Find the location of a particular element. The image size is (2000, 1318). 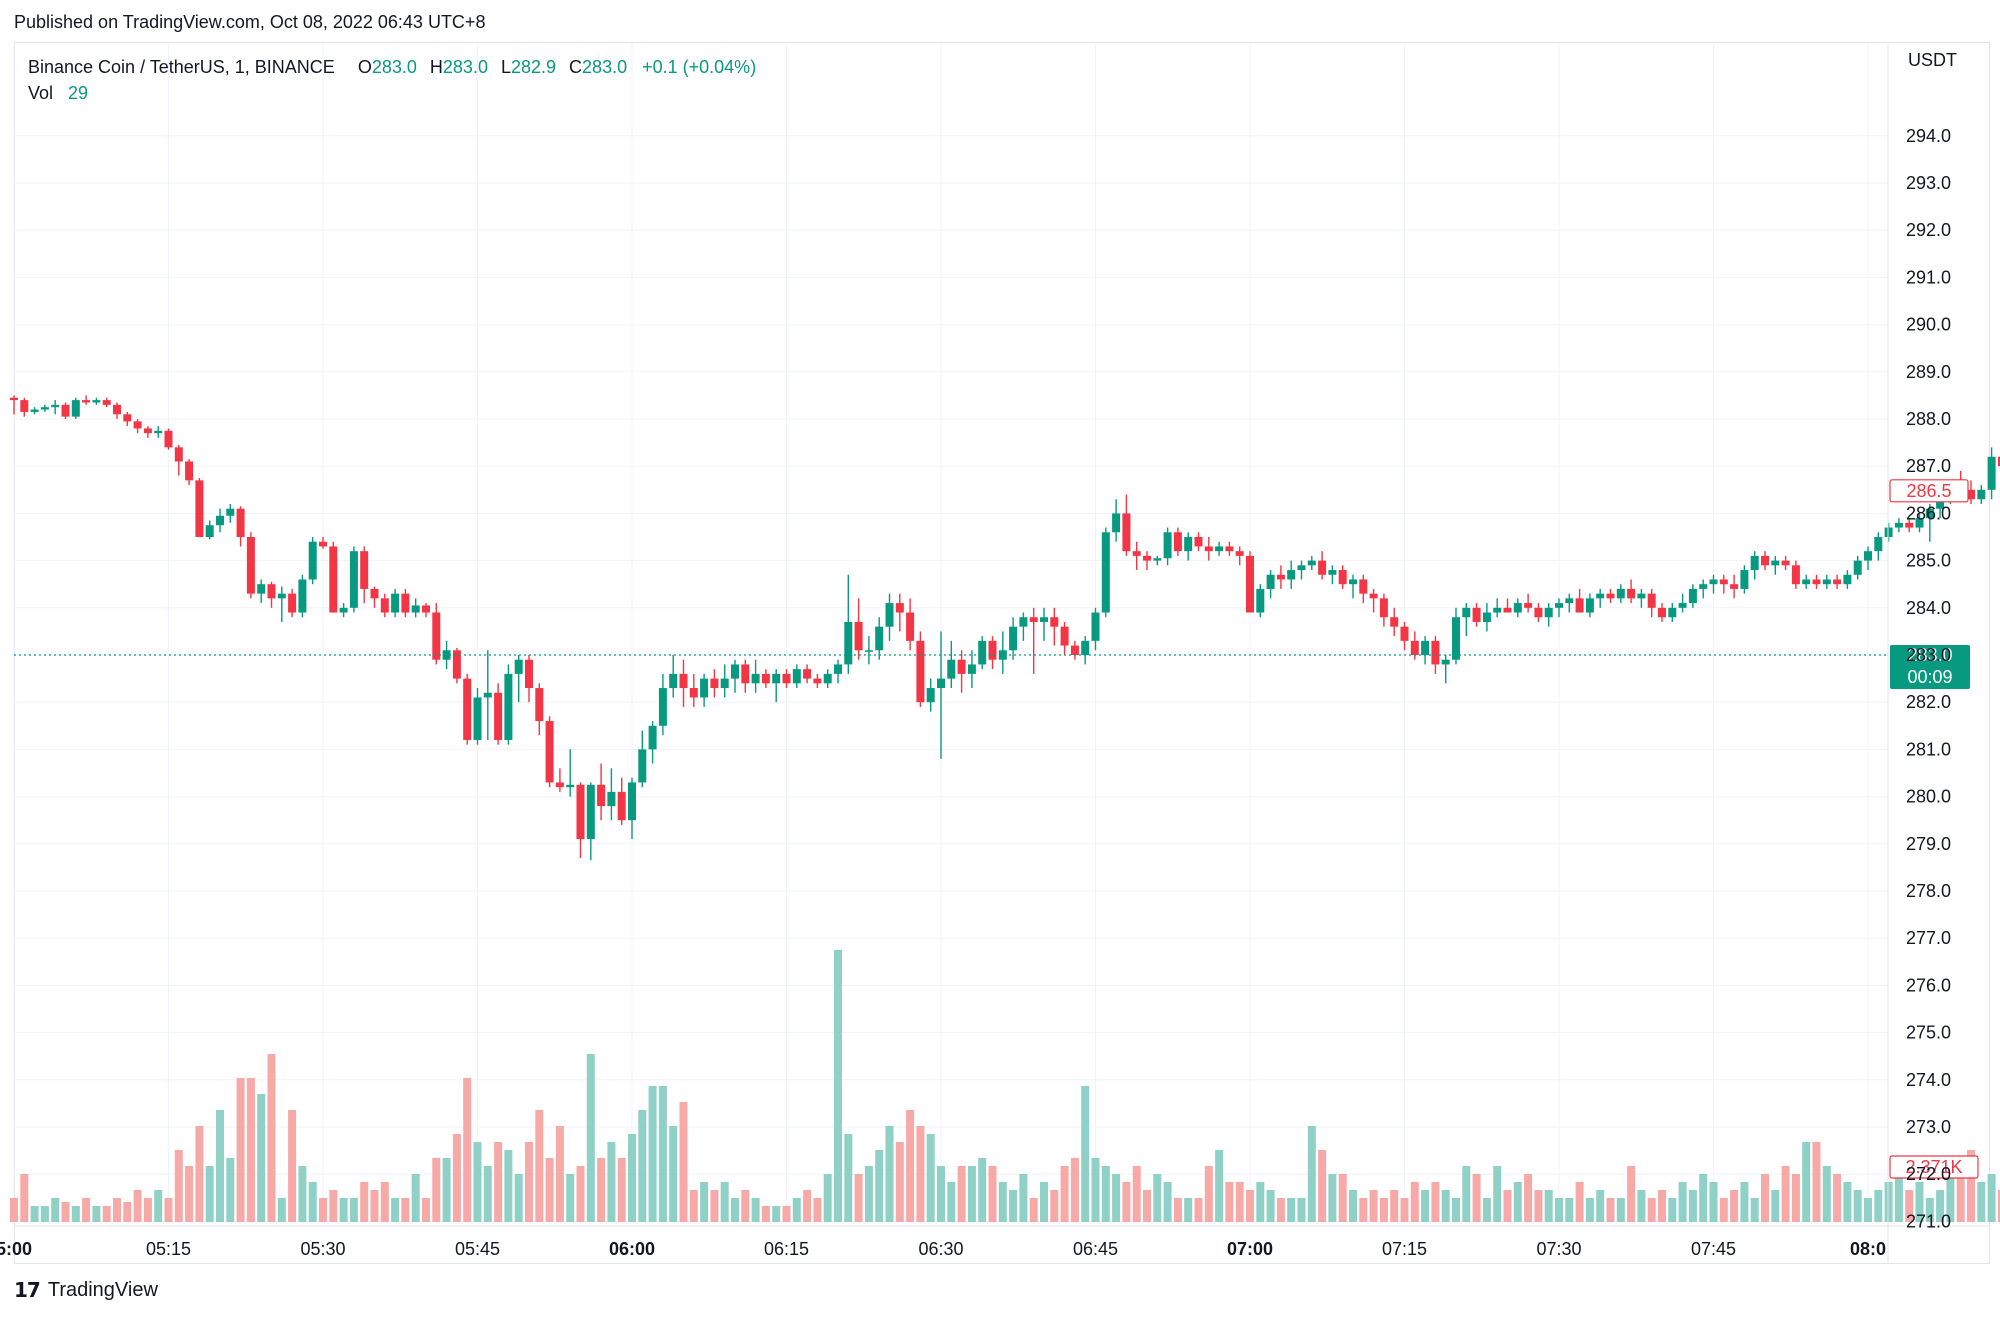

tradingview-logo-icon: 𝟭𝟳 is located at coordinates (27, 1291).